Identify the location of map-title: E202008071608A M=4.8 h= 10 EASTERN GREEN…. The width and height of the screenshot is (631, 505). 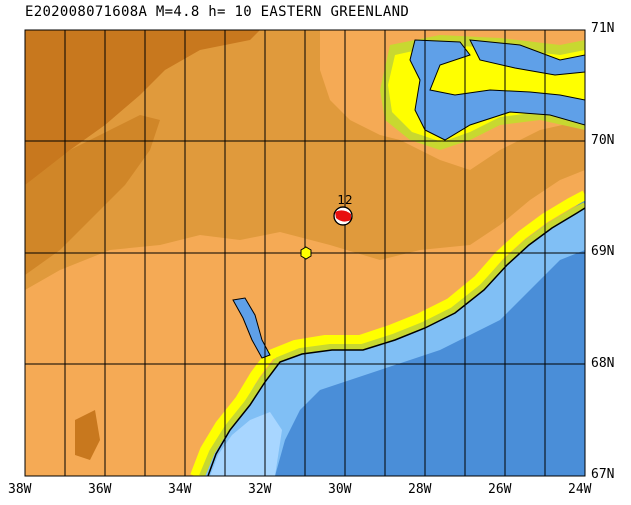
(217, 12).